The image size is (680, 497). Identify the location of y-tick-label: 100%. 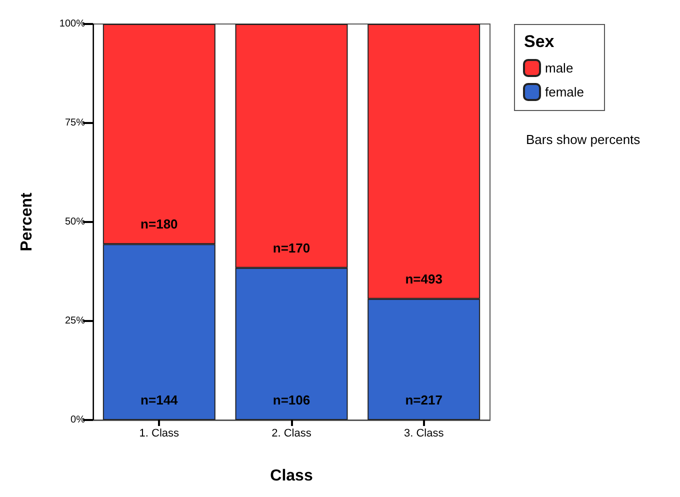
(72, 24).